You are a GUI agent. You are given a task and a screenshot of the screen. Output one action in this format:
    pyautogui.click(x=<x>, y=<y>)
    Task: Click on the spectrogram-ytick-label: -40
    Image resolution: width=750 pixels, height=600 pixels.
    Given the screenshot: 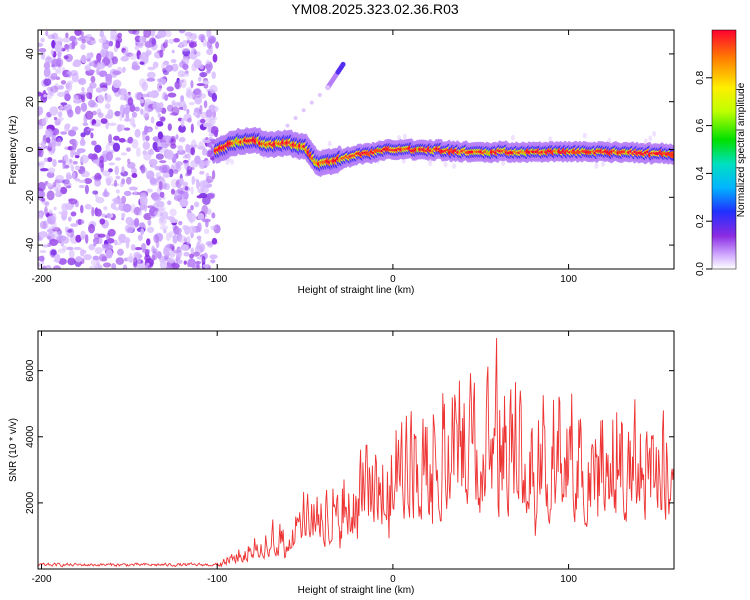 What is the action you would take?
    pyautogui.click(x=30, y=244)
    